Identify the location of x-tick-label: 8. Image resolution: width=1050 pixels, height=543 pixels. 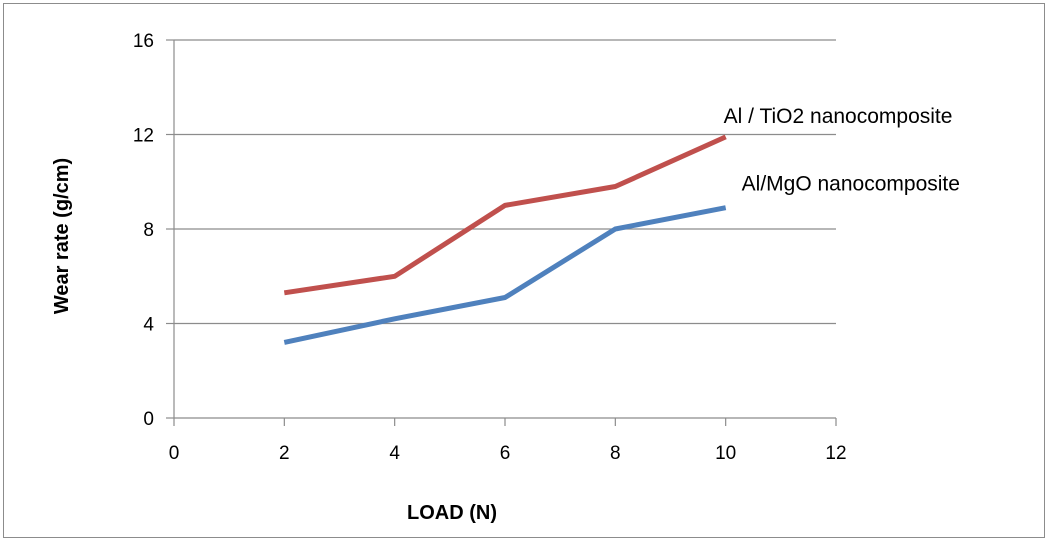
(615, 453).